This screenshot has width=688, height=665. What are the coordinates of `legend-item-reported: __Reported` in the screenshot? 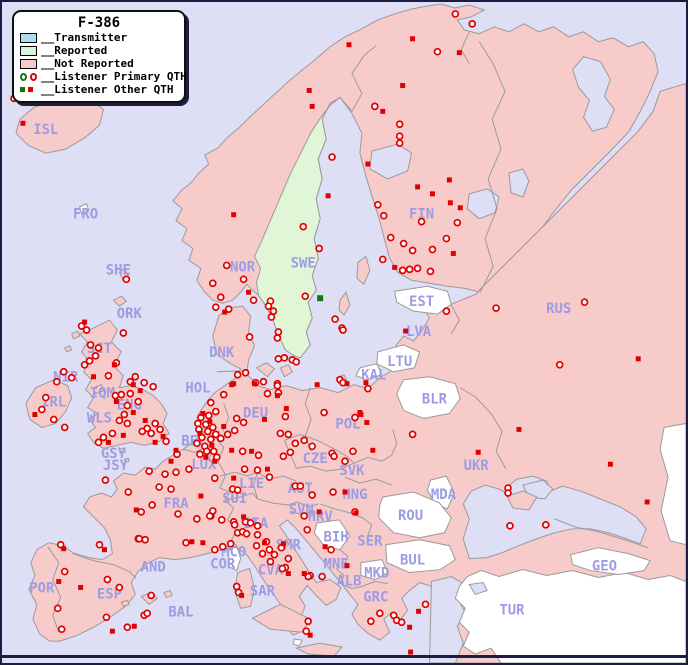 It's located at (99, 50).